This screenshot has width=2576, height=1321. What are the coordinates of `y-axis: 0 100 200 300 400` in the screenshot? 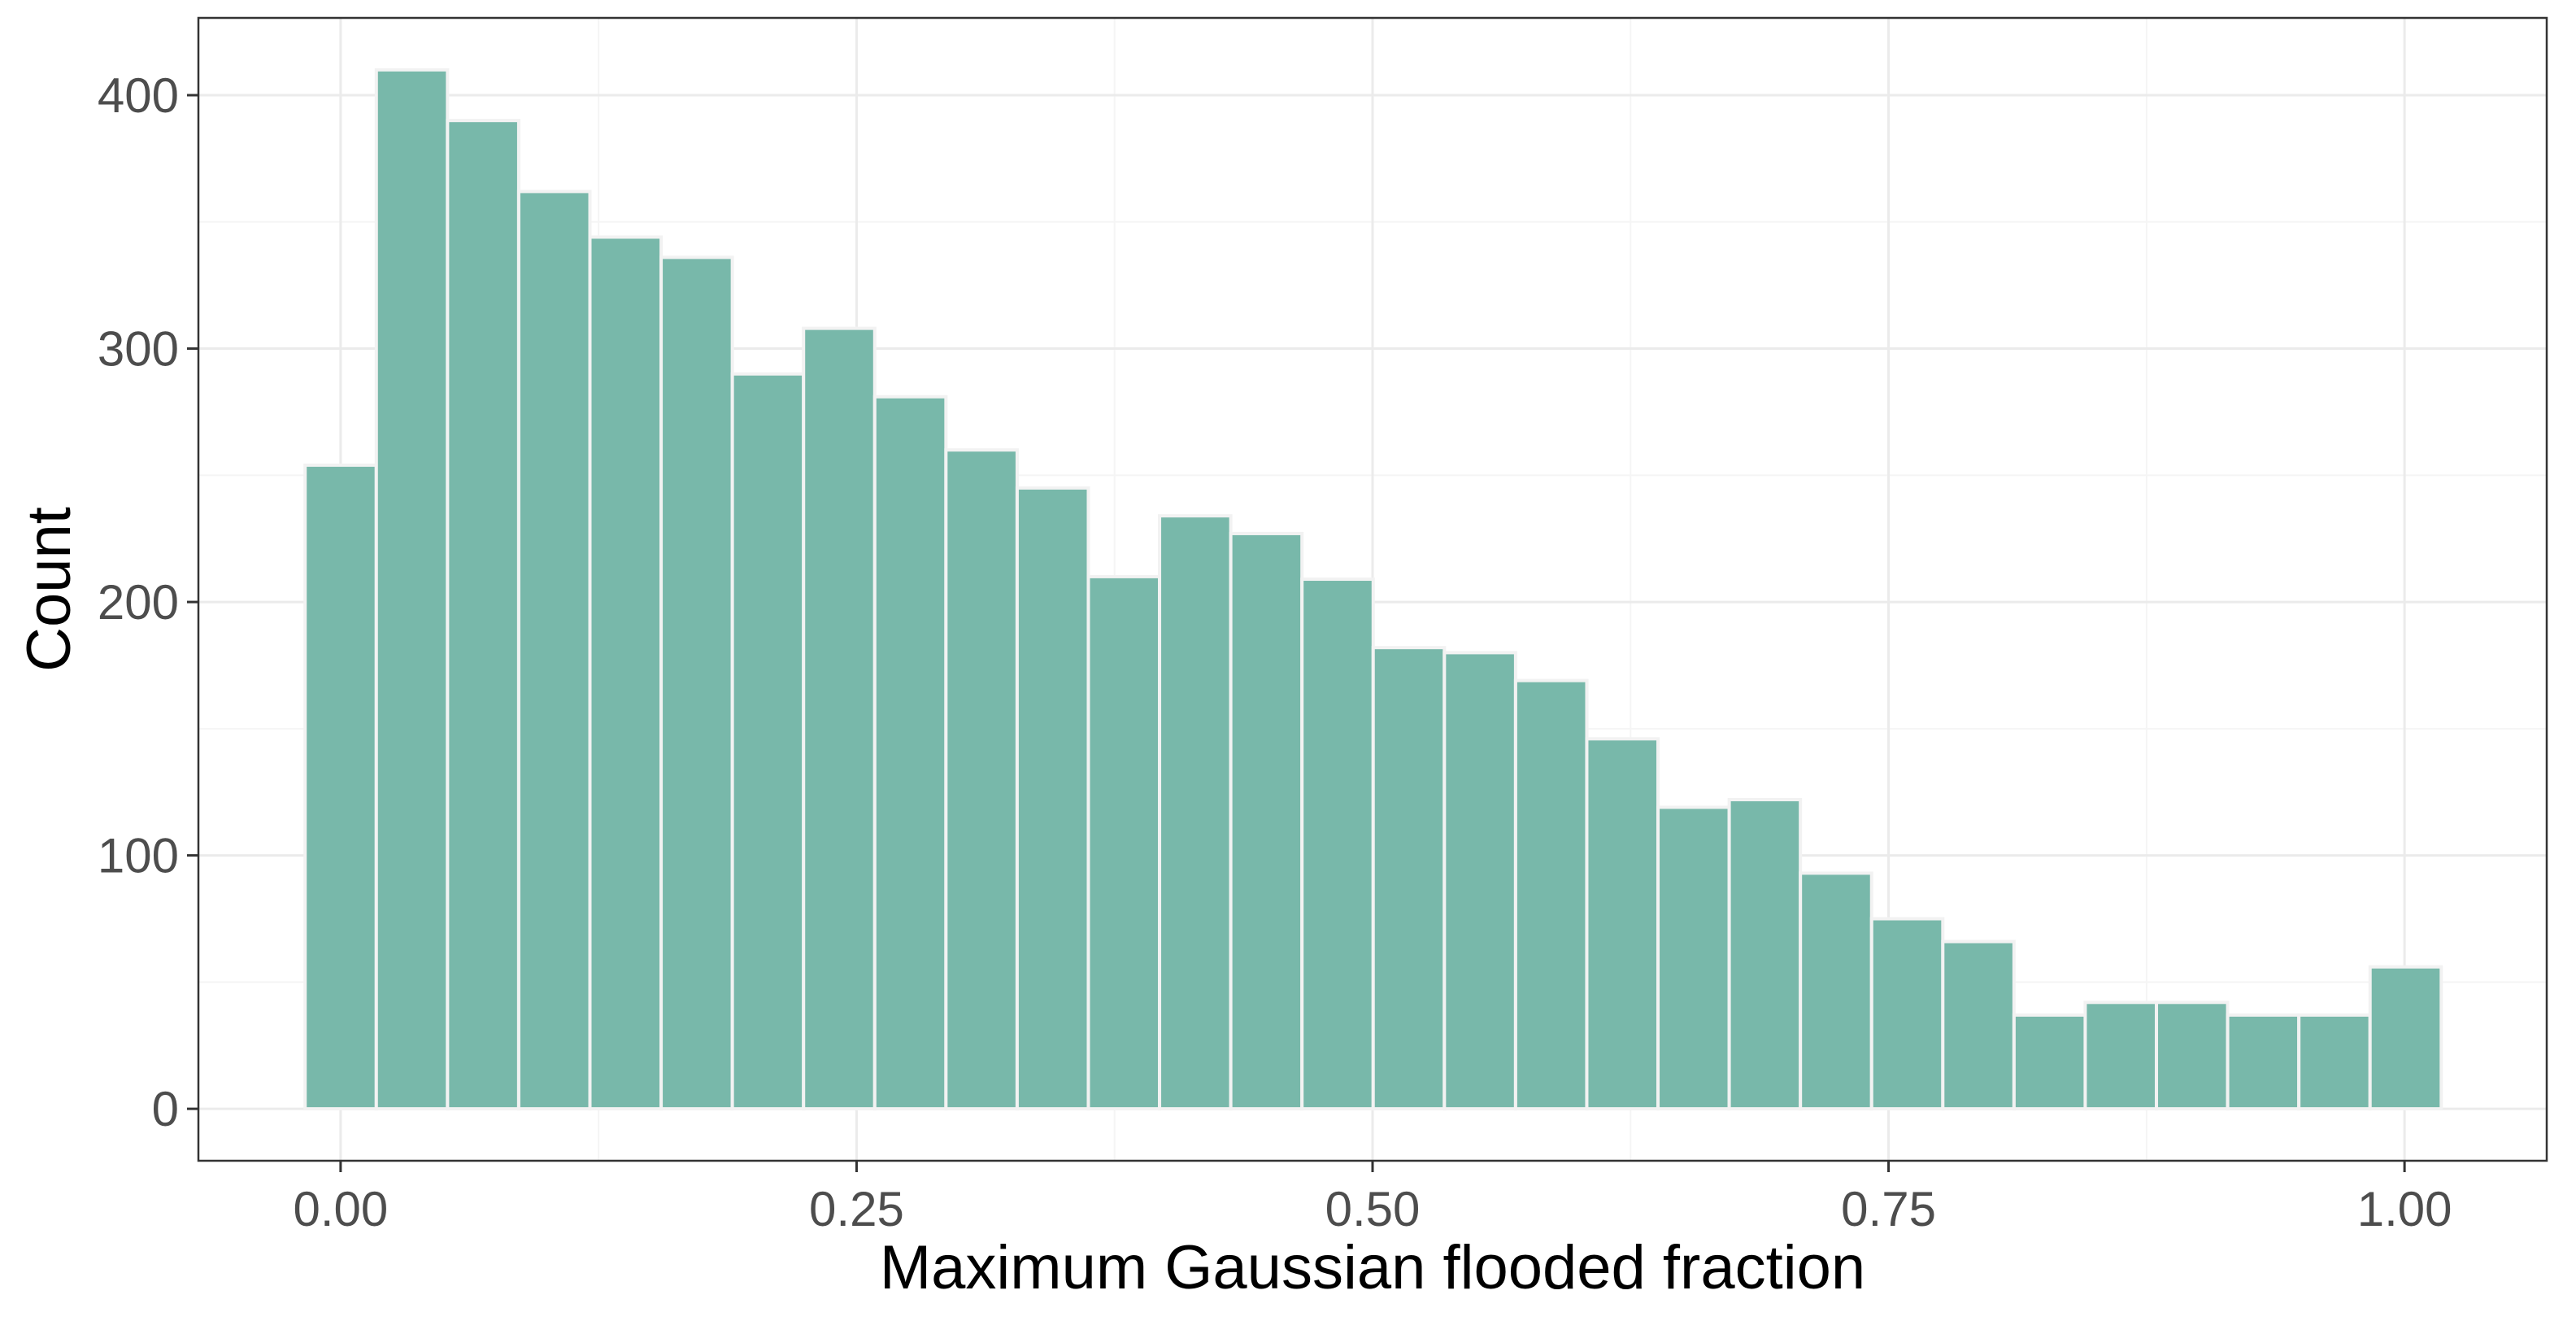 It's located at (148, 602).